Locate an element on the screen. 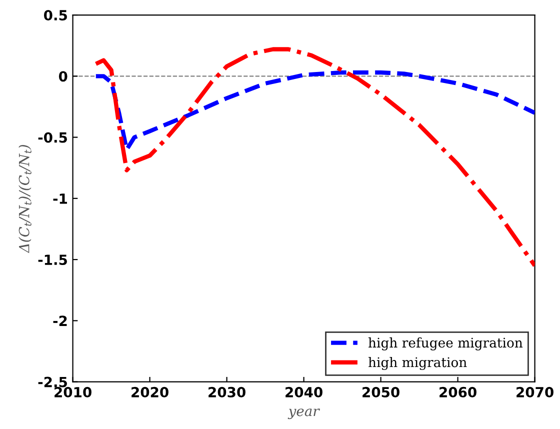 The image size is (560, 429). legend-label: high refugee migration is located at coordinates (445, 343).